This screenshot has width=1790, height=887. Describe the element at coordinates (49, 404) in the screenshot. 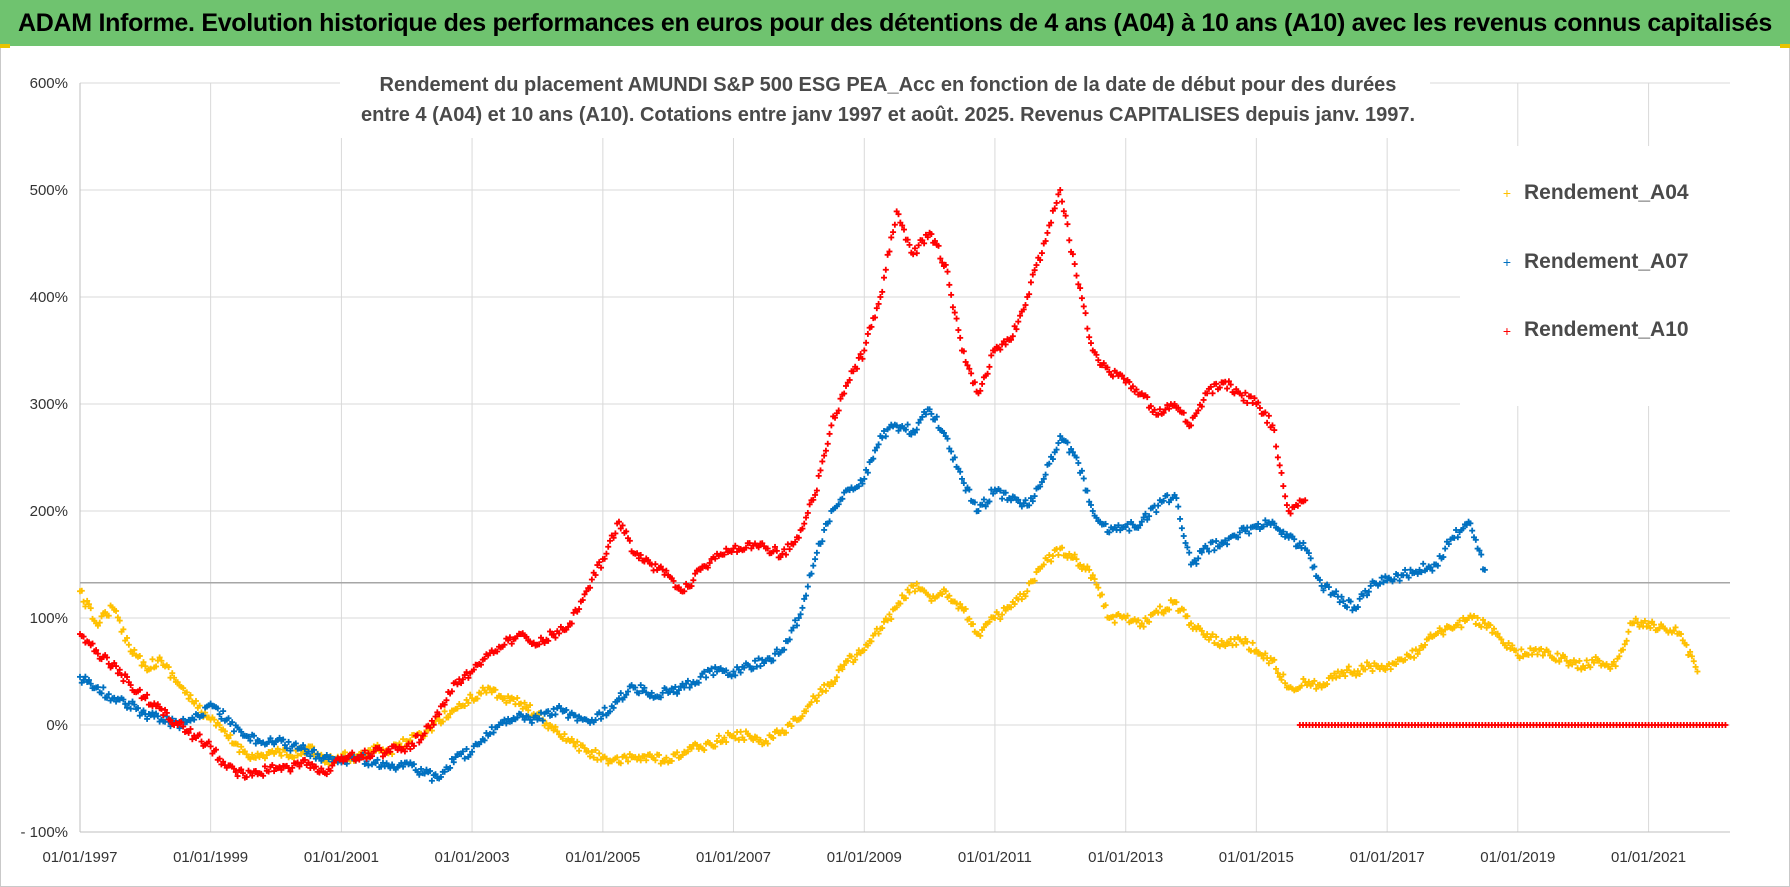

I see `y-tick-label: 300%` at that location.